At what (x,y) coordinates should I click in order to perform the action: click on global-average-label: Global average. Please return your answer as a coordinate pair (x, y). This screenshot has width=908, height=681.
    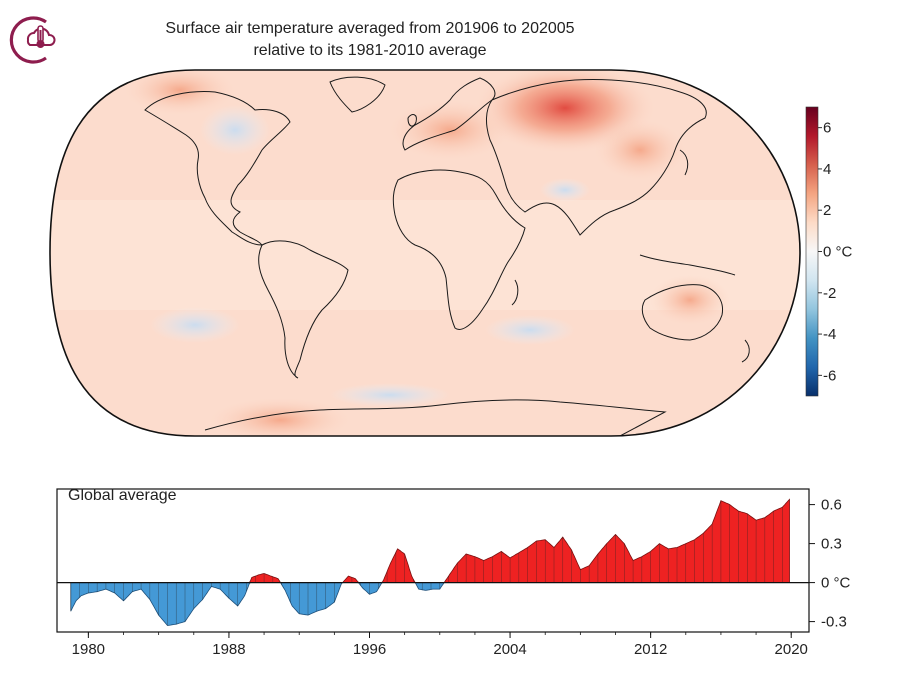
    Looking at the image, I should click on (122, 495).